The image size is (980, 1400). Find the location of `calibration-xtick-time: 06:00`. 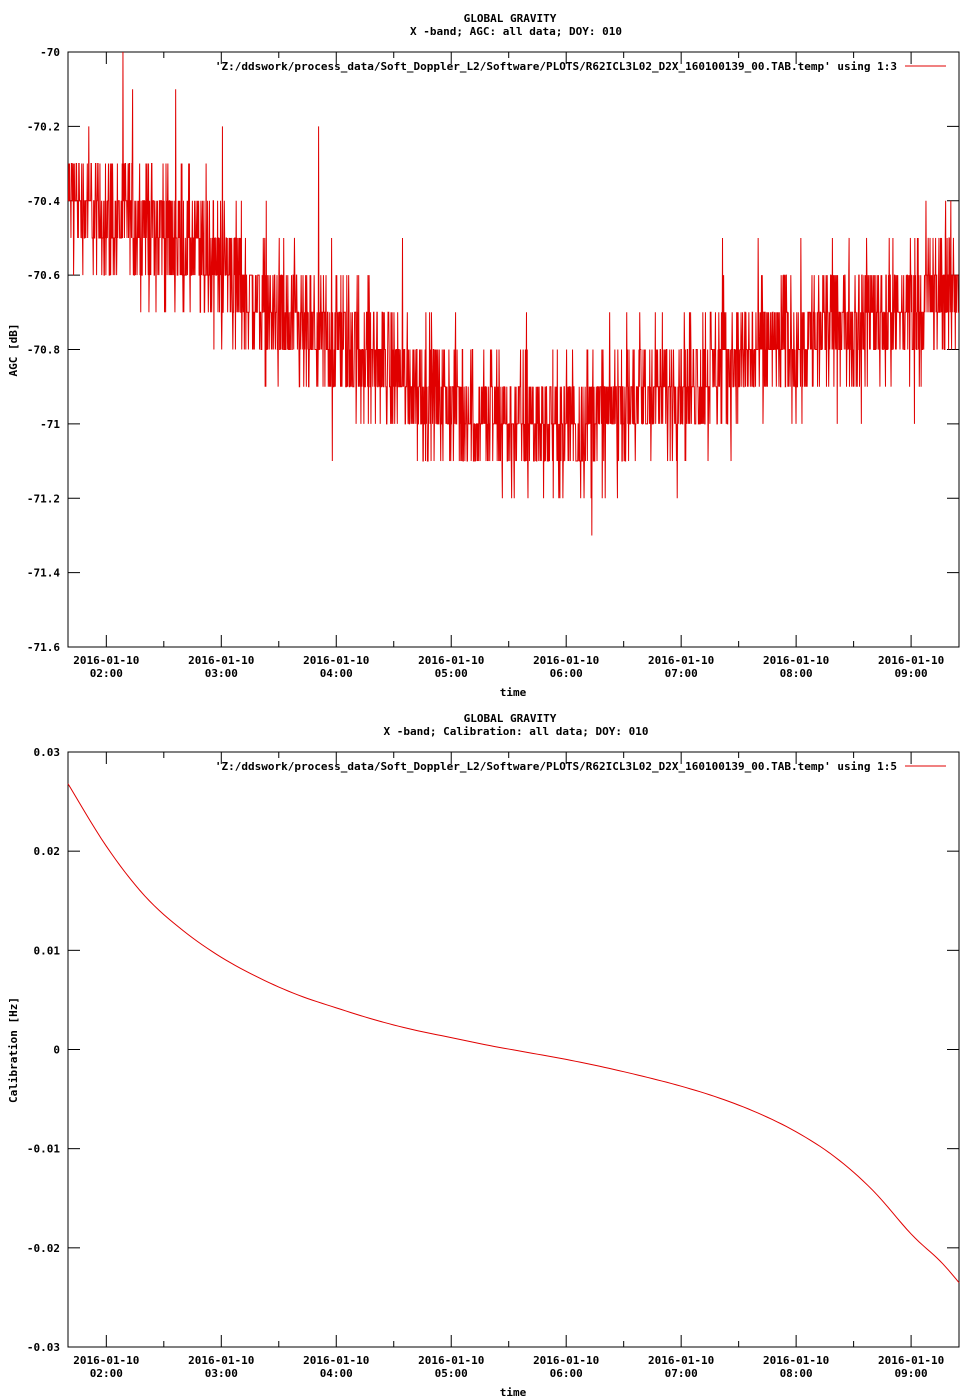

calibration-xtick-time: 06:00 is located at coordinates (566, 1373).